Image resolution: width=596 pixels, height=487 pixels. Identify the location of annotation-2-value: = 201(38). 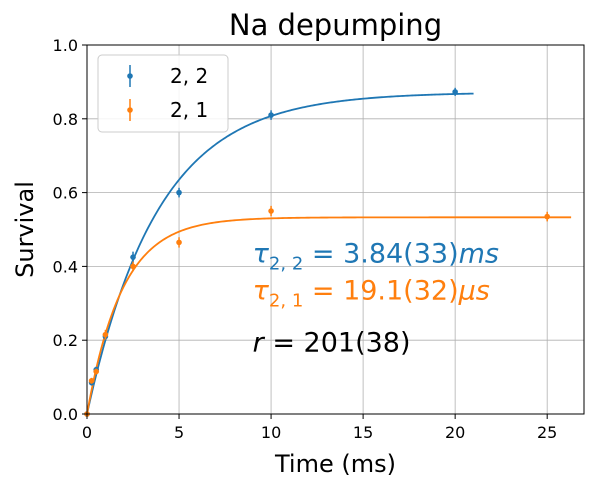
(337, 342).